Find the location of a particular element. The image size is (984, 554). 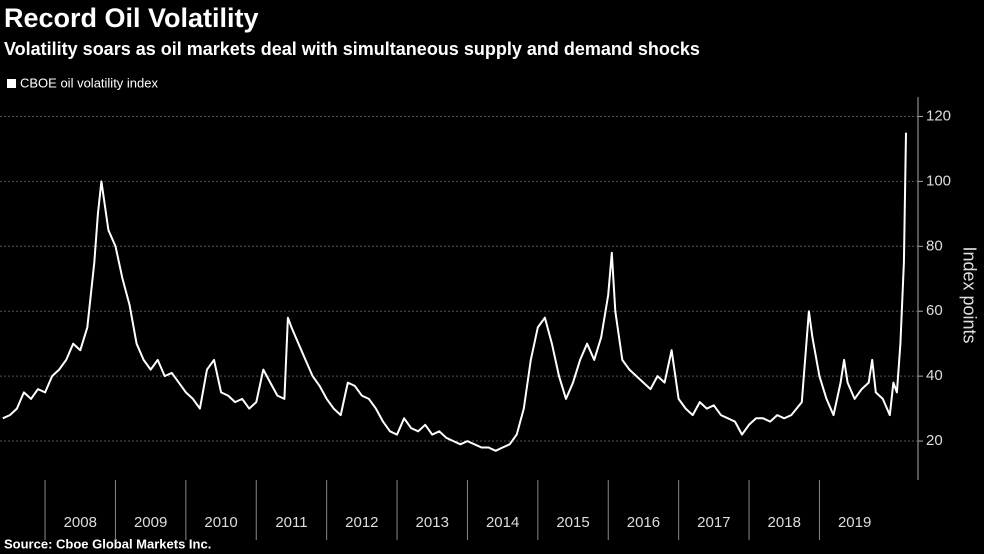

y-tick-label: 80 is located at coordinates (934, 245).